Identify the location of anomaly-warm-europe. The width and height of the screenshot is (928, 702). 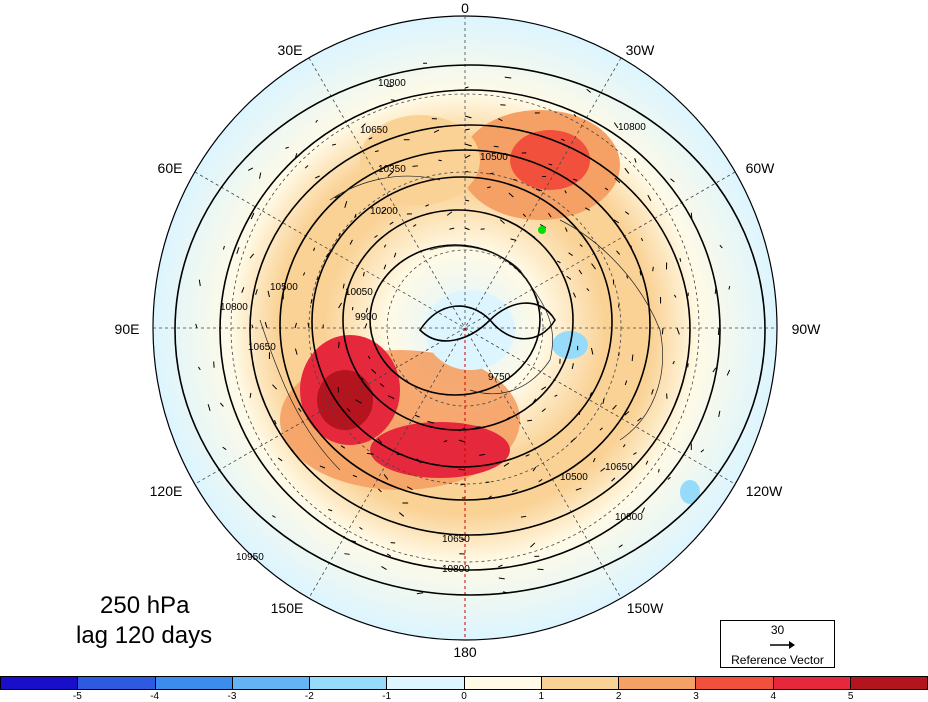
(420, 160).